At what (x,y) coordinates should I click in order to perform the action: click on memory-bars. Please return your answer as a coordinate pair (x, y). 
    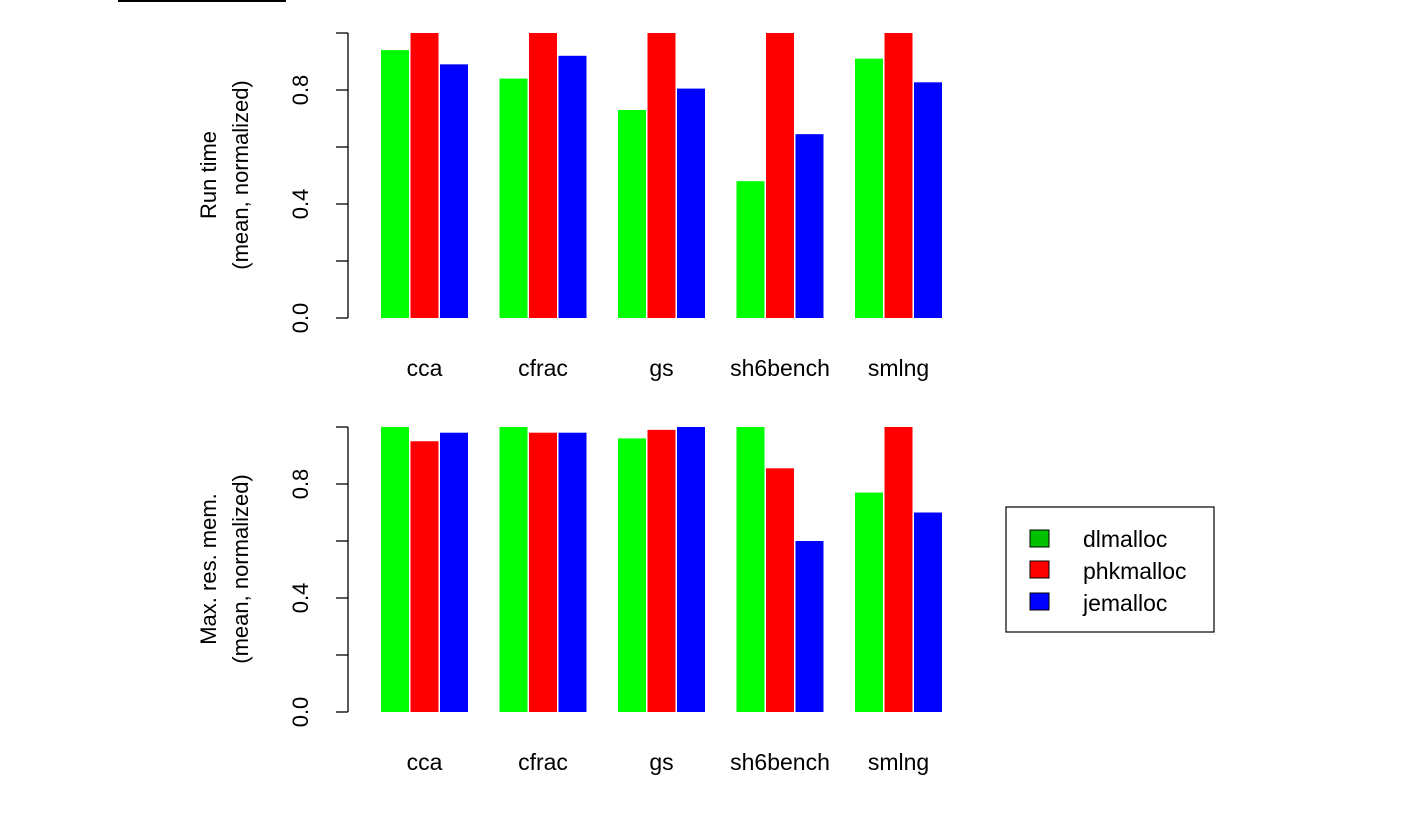
    Looking at the image, I should click on (661, 569).